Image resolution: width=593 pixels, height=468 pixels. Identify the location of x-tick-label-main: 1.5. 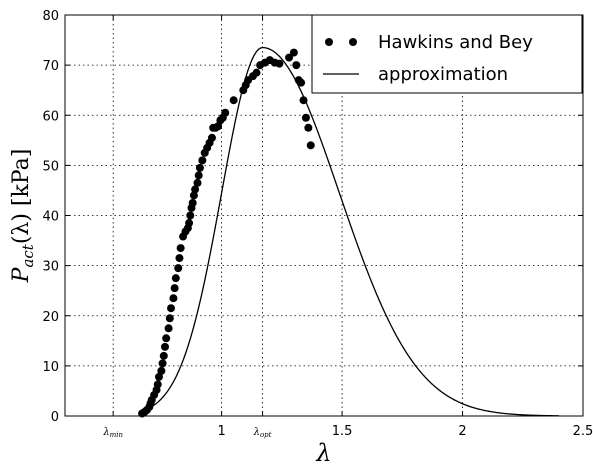
(342, 431).